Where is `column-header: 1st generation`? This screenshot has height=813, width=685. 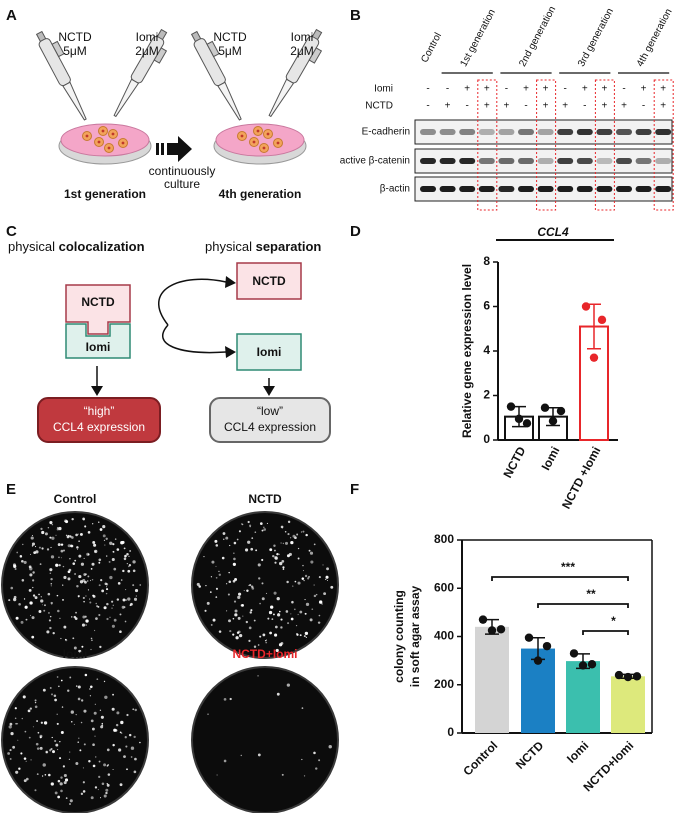
column-header: 1st generation is located at coordinates (477, 38).